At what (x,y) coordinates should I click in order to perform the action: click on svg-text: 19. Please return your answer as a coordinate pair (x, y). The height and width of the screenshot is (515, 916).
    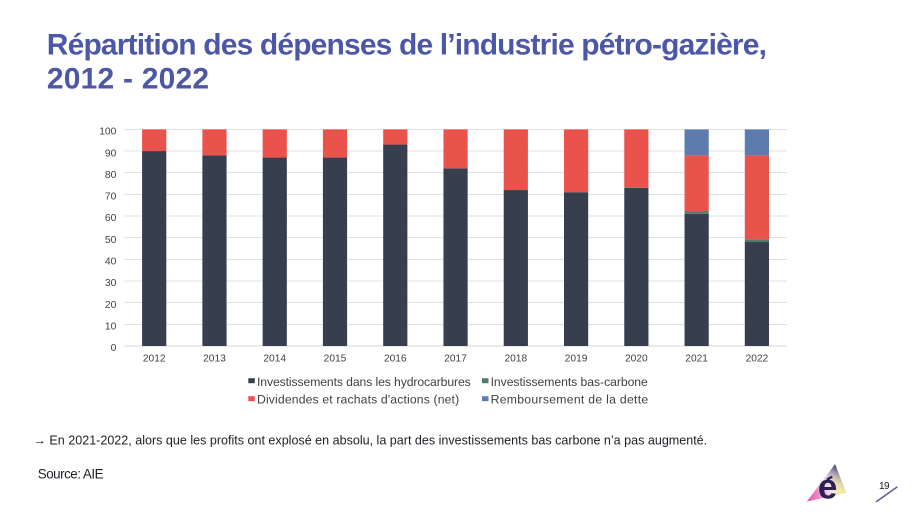
    Looking at the image, I should click on (884, 486).